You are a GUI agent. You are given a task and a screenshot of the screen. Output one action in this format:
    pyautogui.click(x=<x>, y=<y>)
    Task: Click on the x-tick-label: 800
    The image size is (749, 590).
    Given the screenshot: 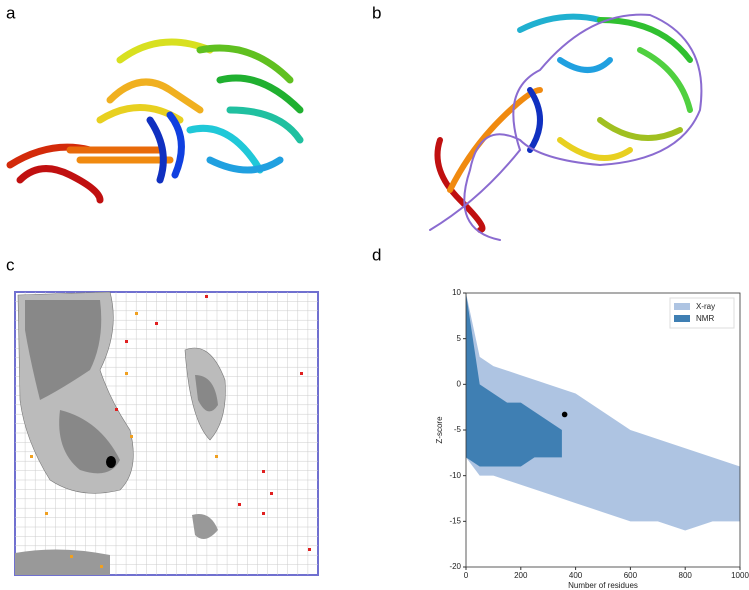 What is the action you would take?
    pyautogui.click(x=686, y=575)
    